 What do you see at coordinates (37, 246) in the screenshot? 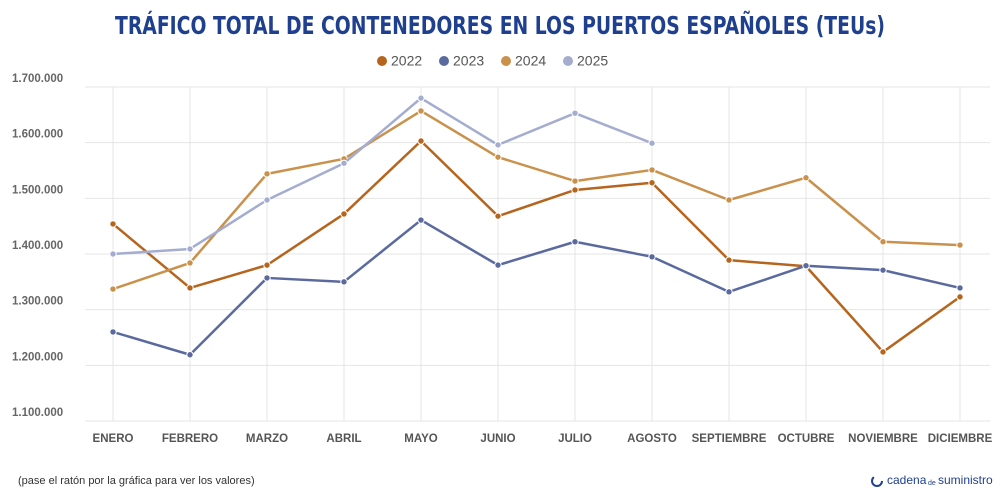
I see `y-tick-label: 1.400.000` at bounding box center [37, 246].